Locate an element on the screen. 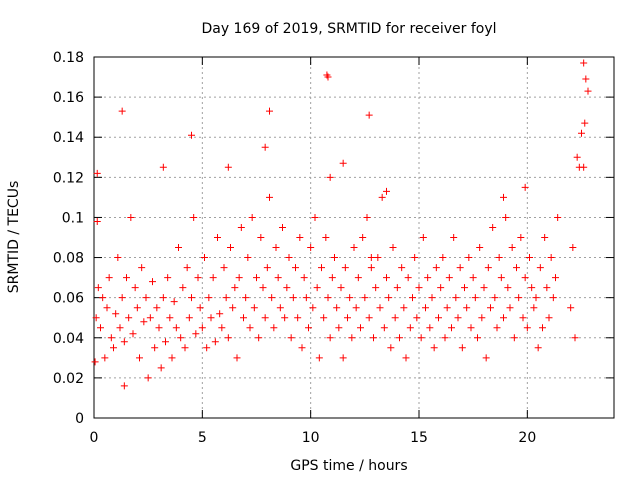 The width and height of the screenshot is (640, 480). x-tick-label: 5 is located at coordinates (202, 438).